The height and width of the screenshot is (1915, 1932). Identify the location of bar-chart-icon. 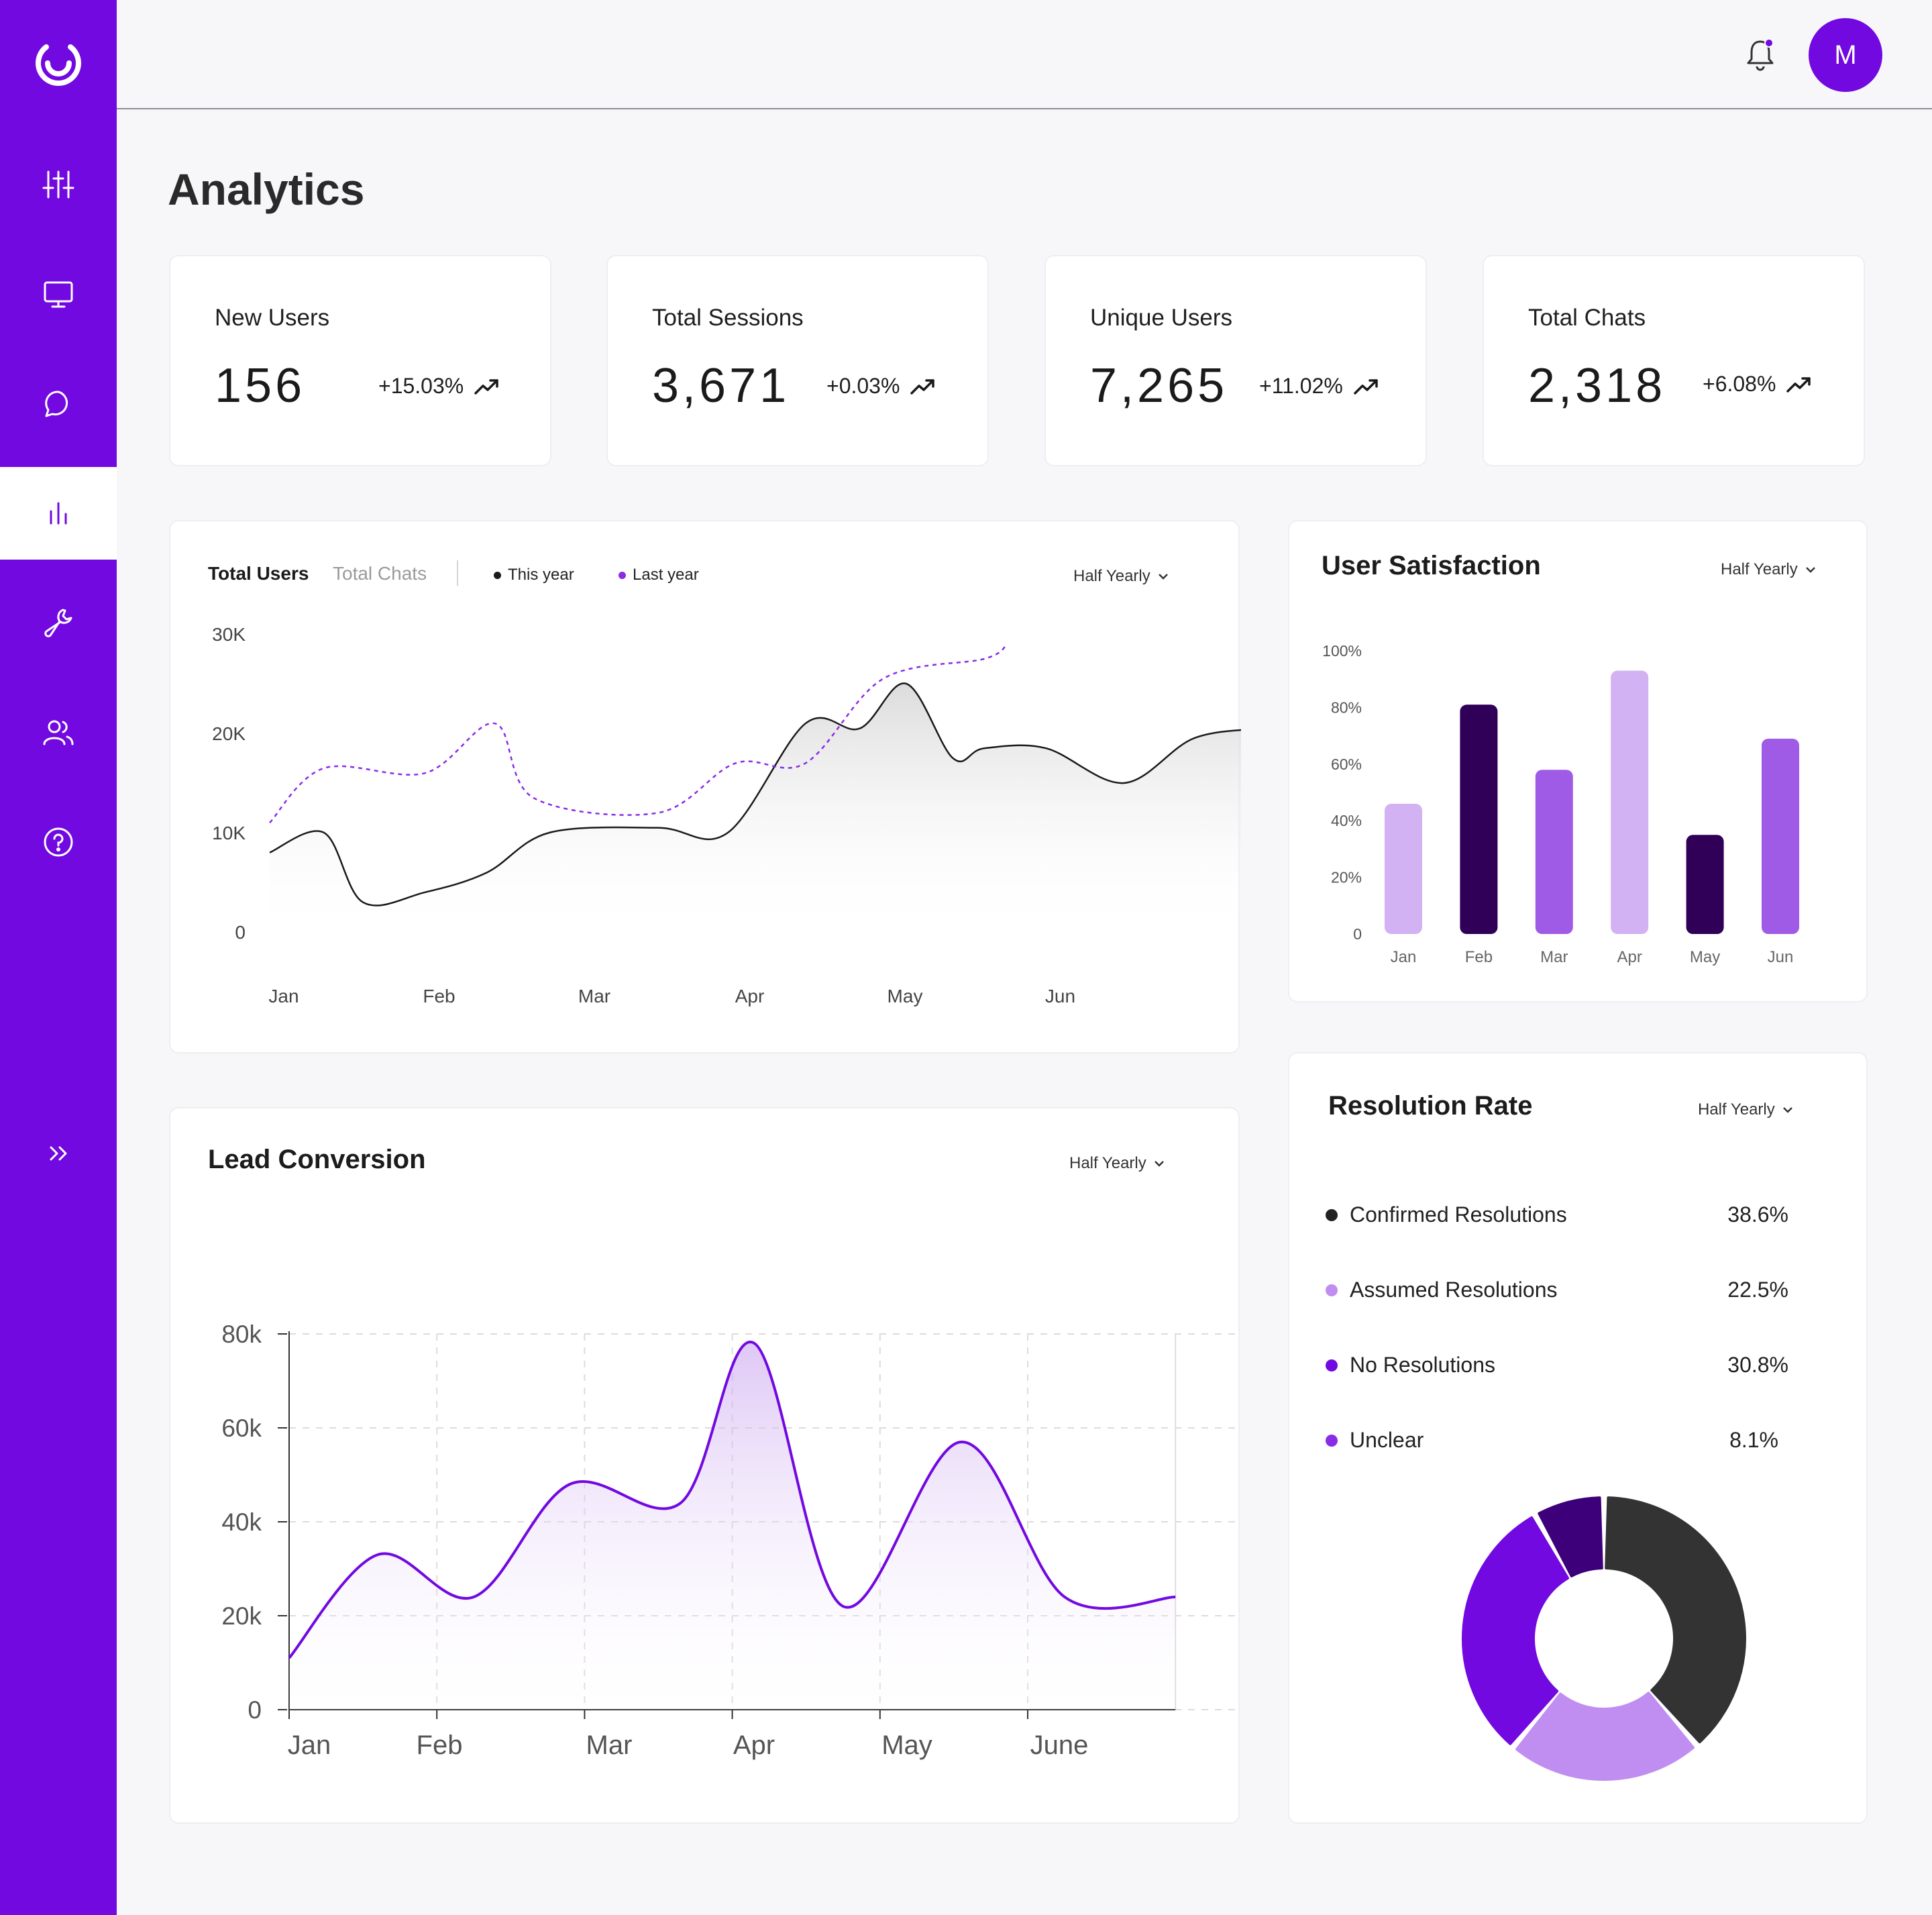
(58, 513).